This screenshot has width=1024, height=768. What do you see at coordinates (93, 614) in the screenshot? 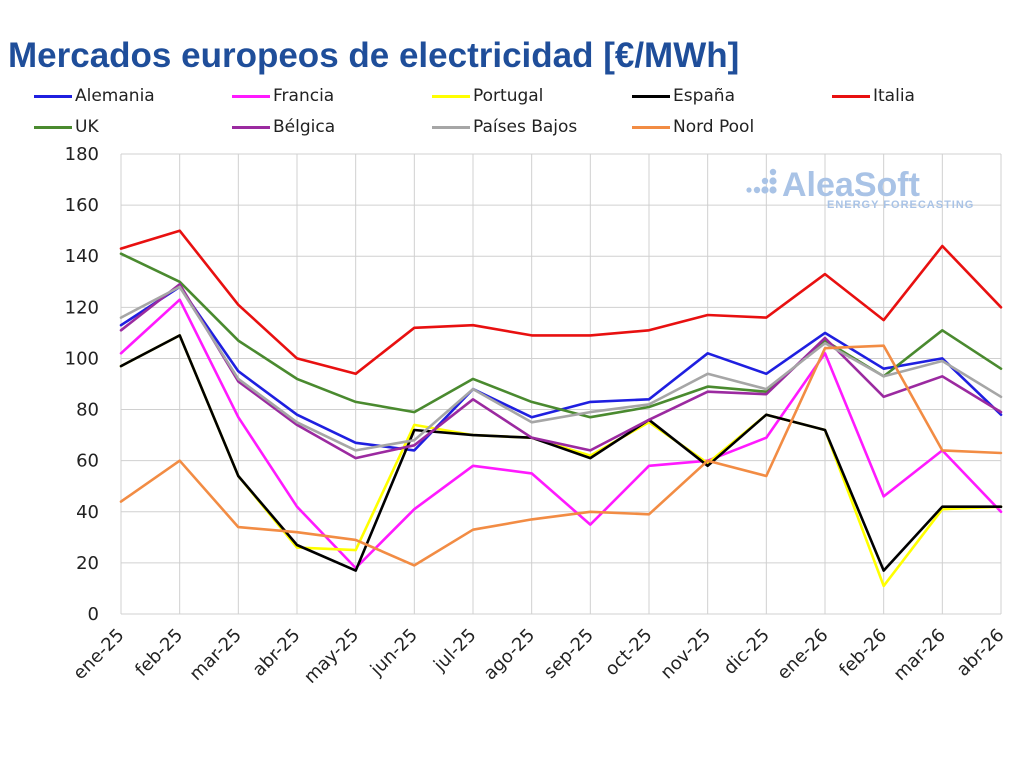
I see `y-tick-label: 0` at bounding box center [93, 614].